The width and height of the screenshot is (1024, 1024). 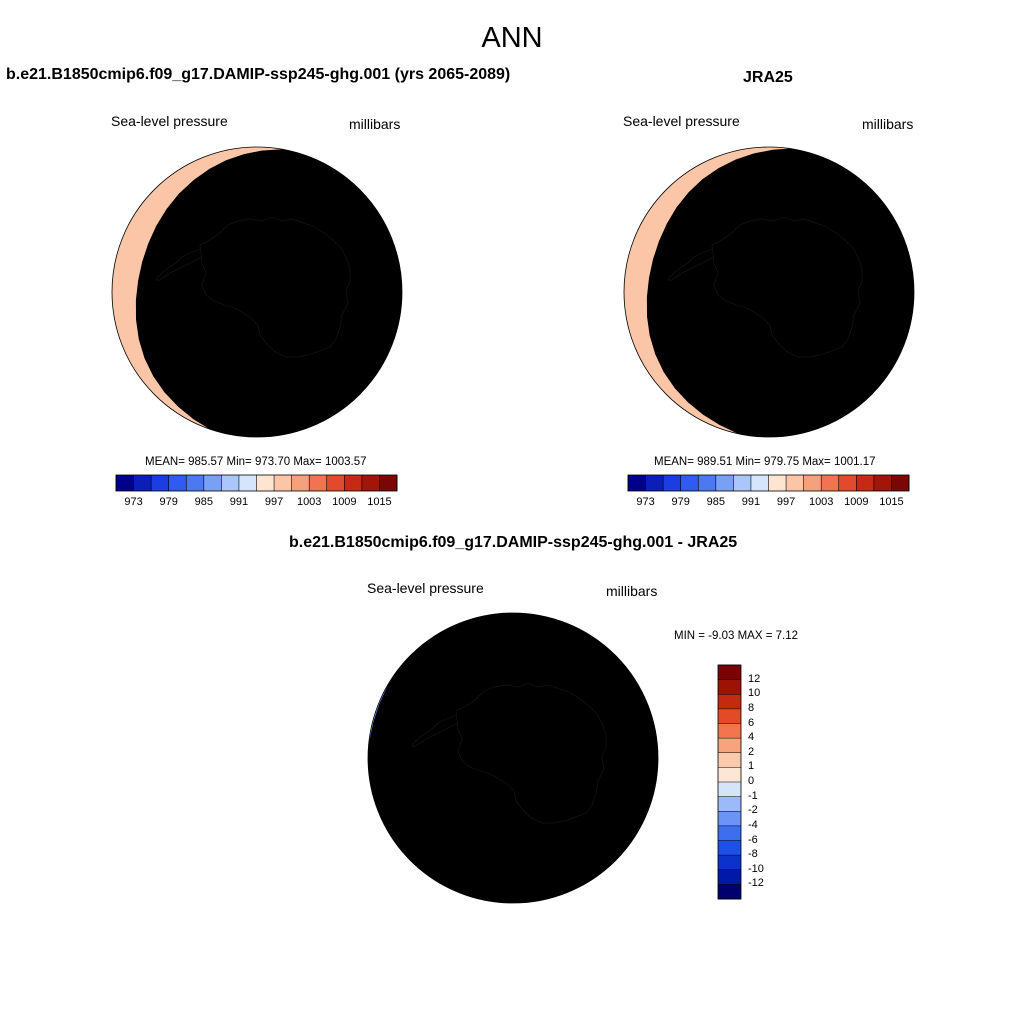 I want to click on panel3-polar-map, so click(x=513, y=758).